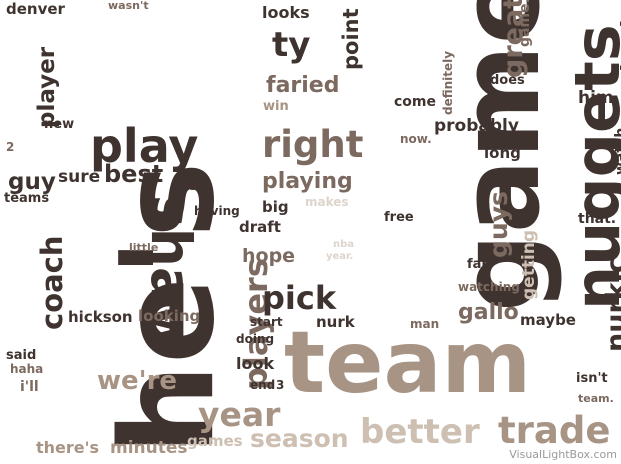 The image size is (621, 464). Describe the element at coordinates (137, 381) in the screenshot. I see `word-were: we're` at that location.